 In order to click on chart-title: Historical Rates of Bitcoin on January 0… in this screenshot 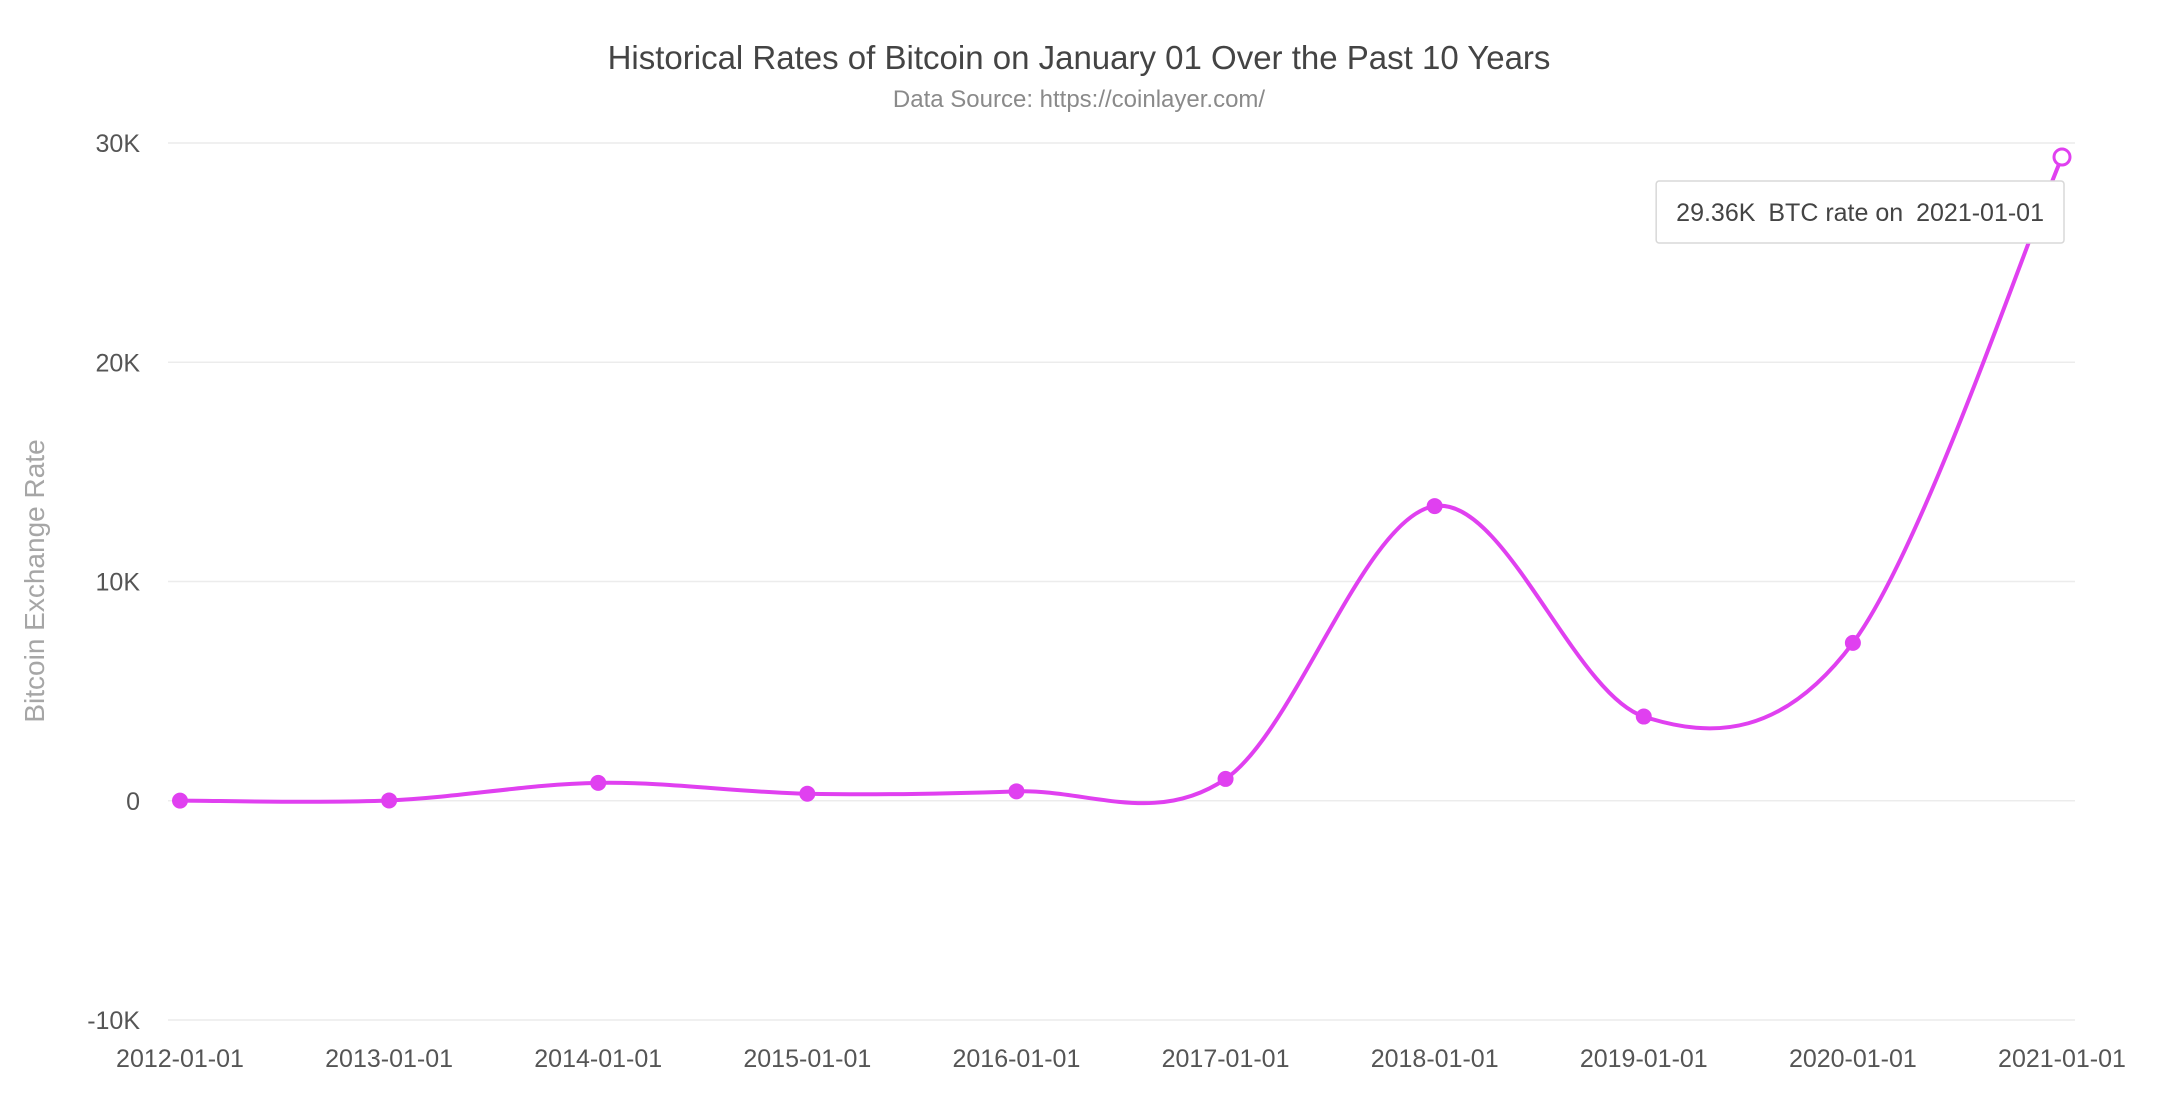, I will do `click(1079, 57)`.